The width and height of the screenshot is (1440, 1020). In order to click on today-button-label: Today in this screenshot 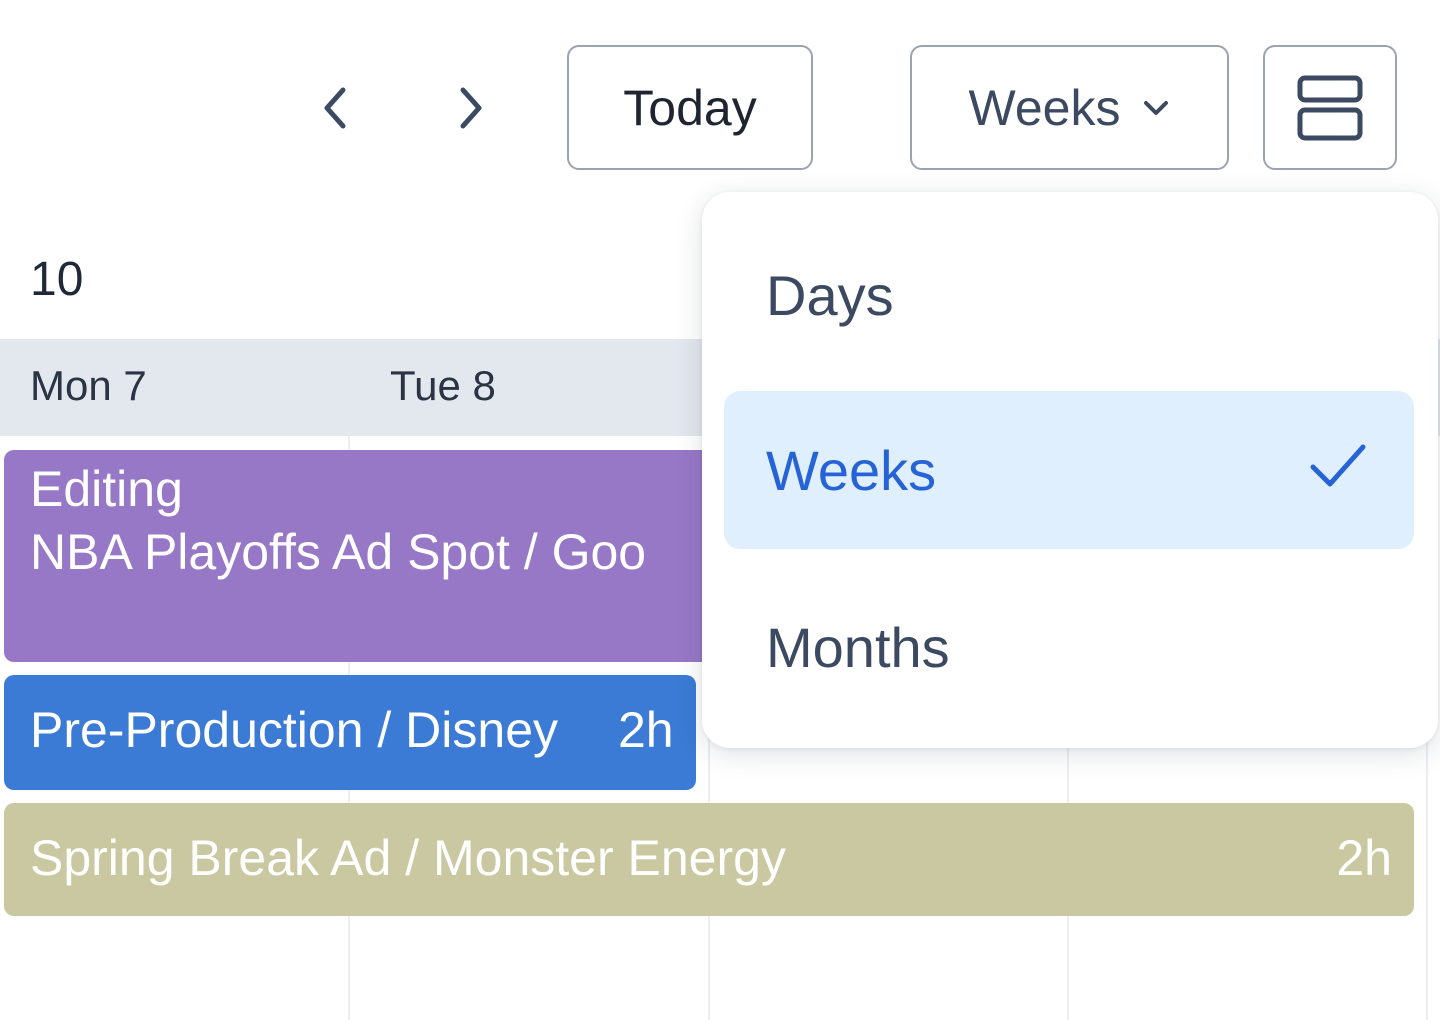, I will do `click(690, 107)`.